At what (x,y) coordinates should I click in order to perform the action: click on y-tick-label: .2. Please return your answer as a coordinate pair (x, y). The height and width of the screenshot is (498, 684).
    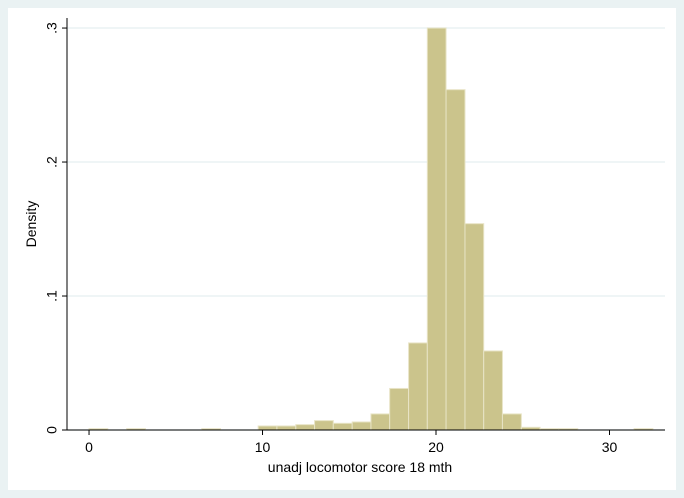
    Looking at the image, I should click on (52, 162).